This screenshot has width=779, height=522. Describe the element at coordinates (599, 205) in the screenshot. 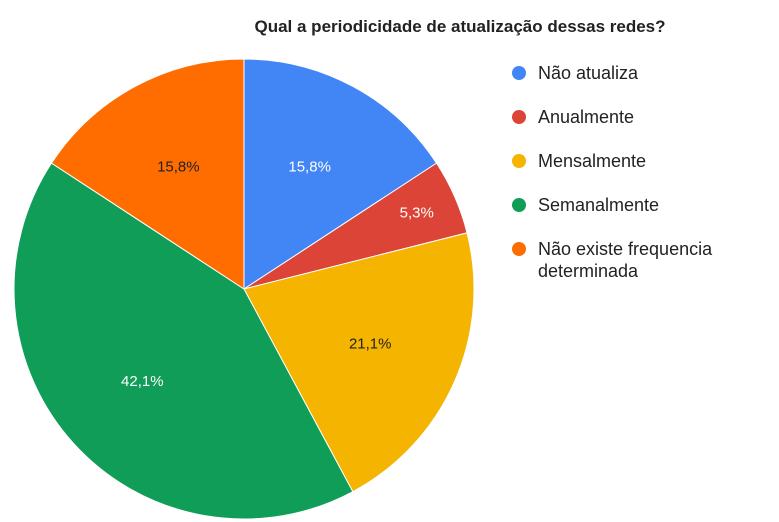

I see `legend-label: Semanalmente` at that location.